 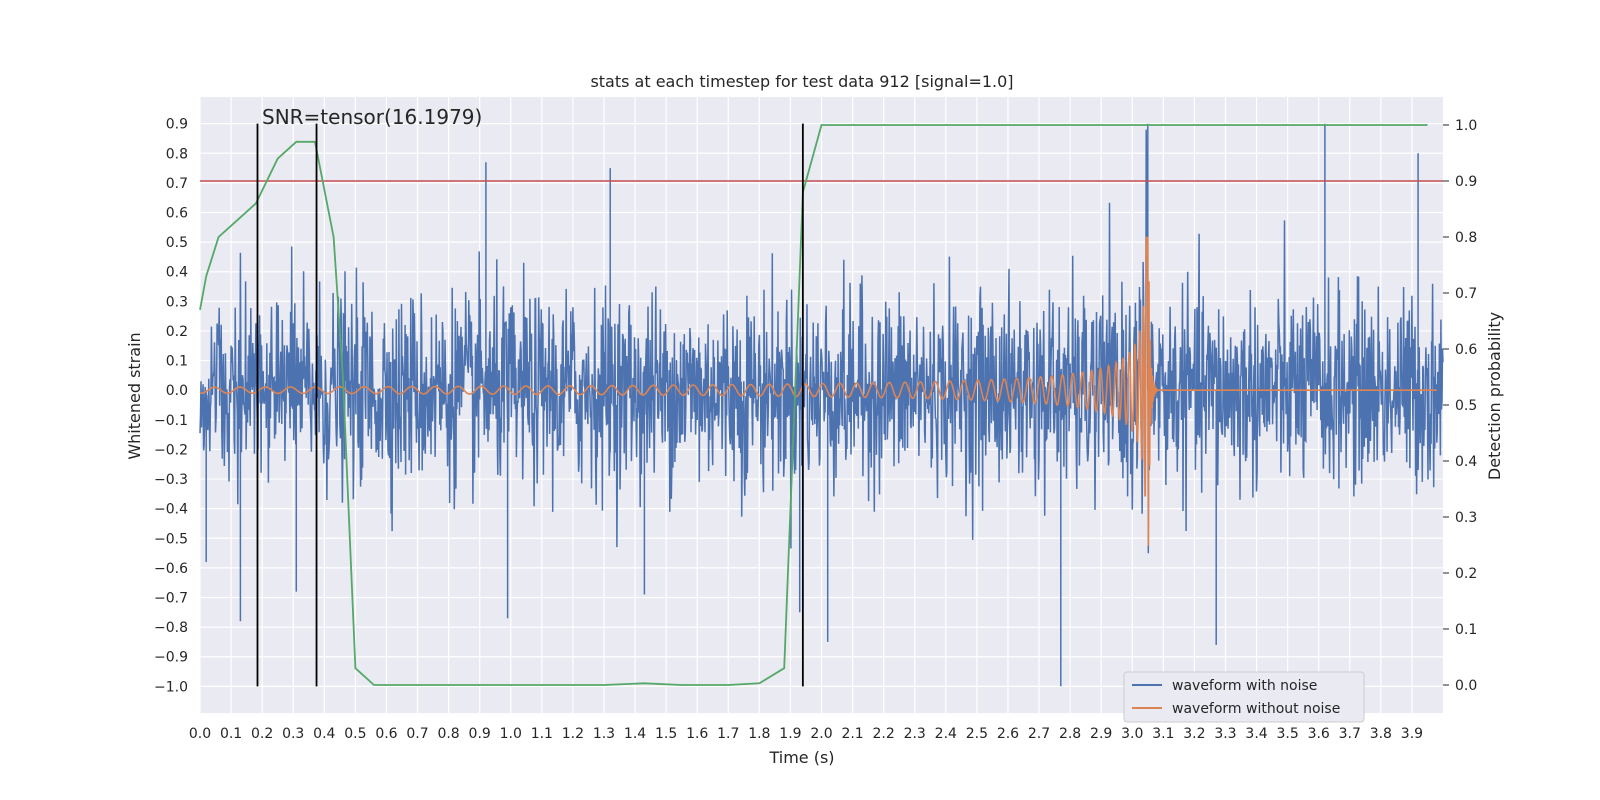 I want to click on x-tick-label: 3.2, so click(x=1194, y=734).